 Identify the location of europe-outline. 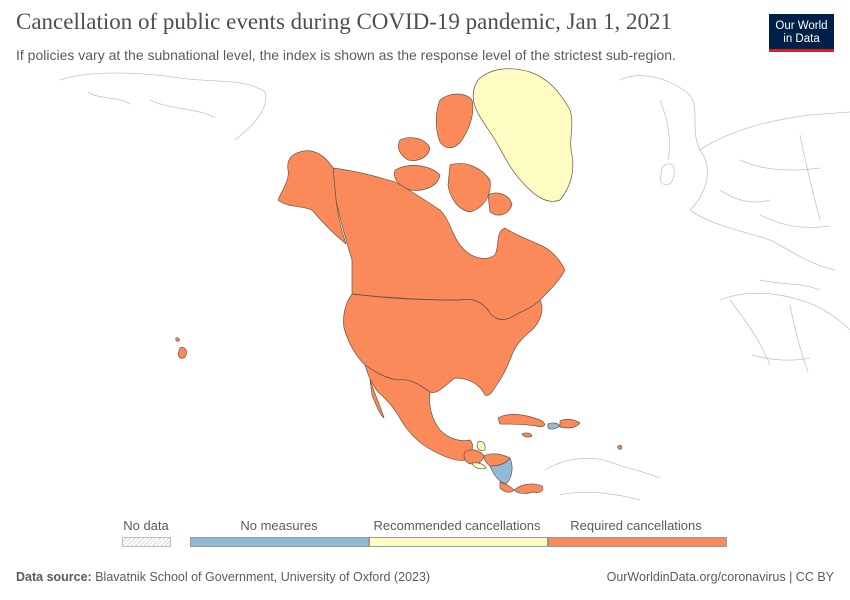
(769, 191).